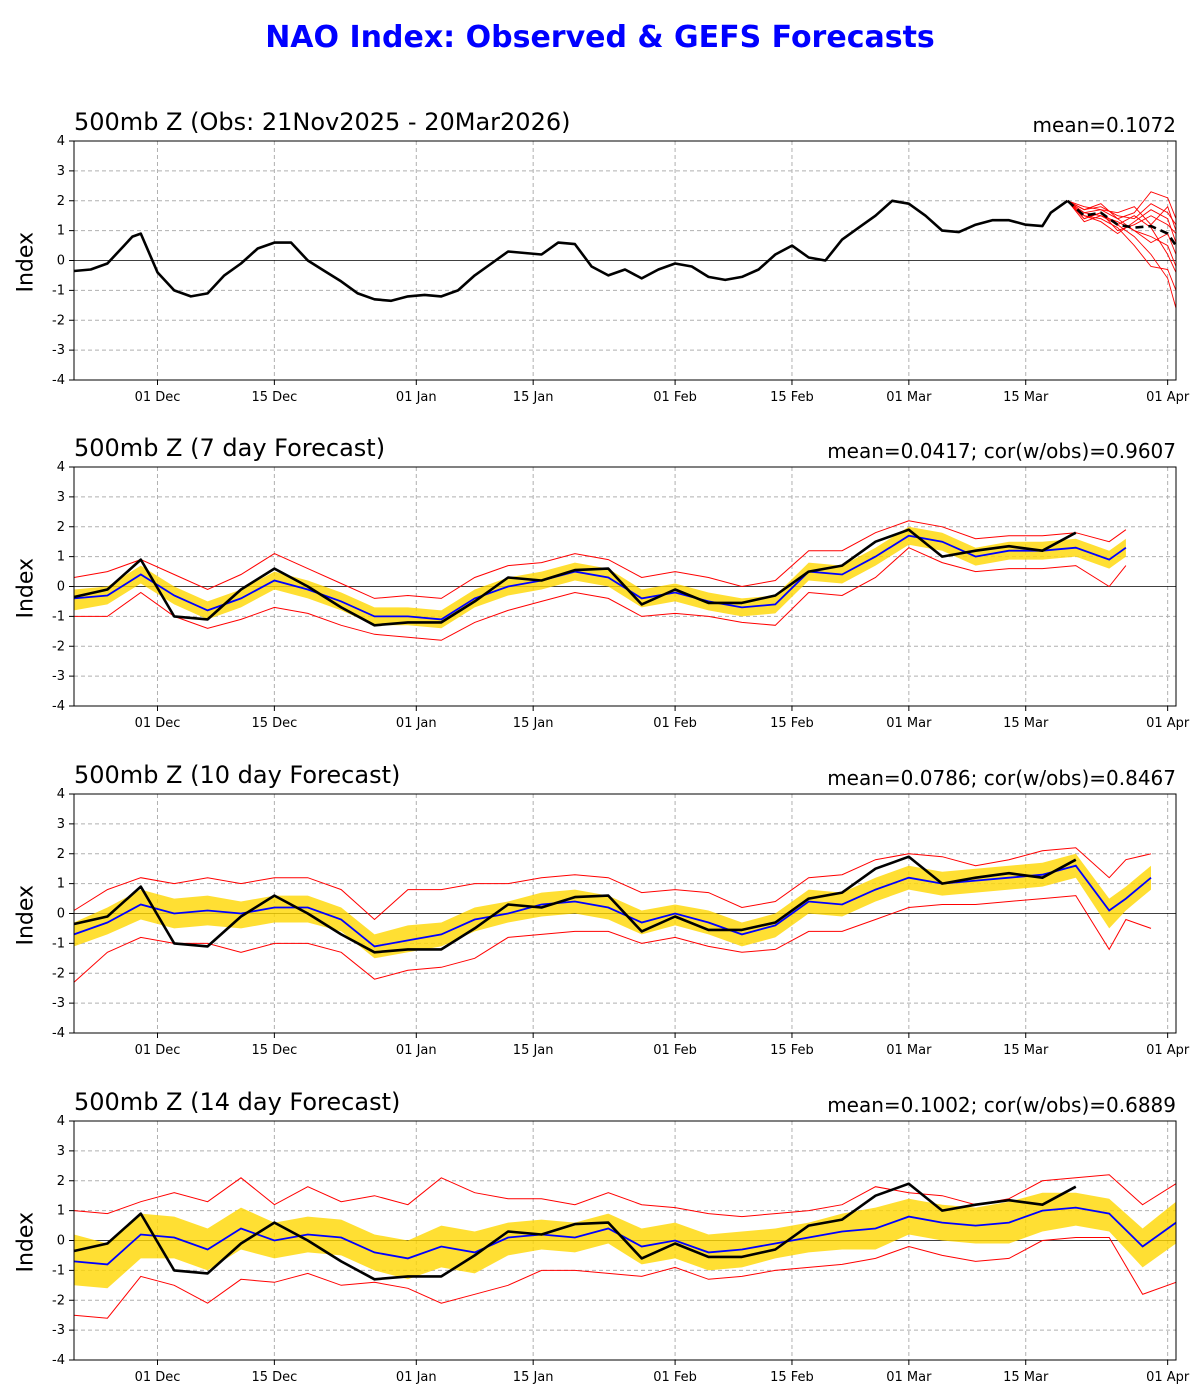 The width and height of the screenshot is (1200, 1400). Describe the element at coordinates (1001, 1105) in the screenshot. I see `panel-stats: mean=0.1002; cor(w/obs)=0.6889` at that location.